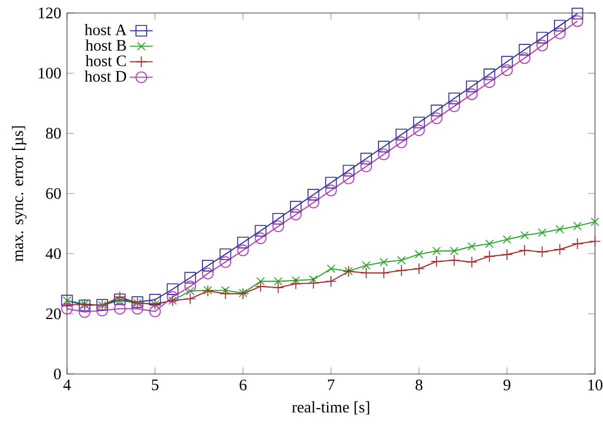  I want to click on legend-label: host D, so click(105, 76).